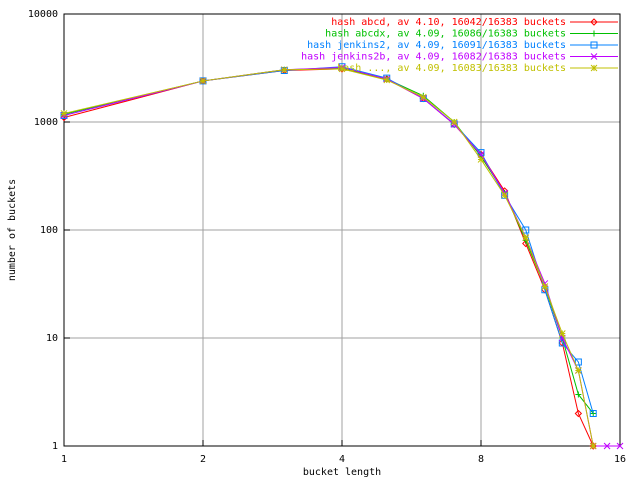 The width and height of the screenshot is (640, 480). What do you see at coordinates (342, 459) in the screenshot?
I see `x-tick-label: 4` at bounding box center [342, 459].